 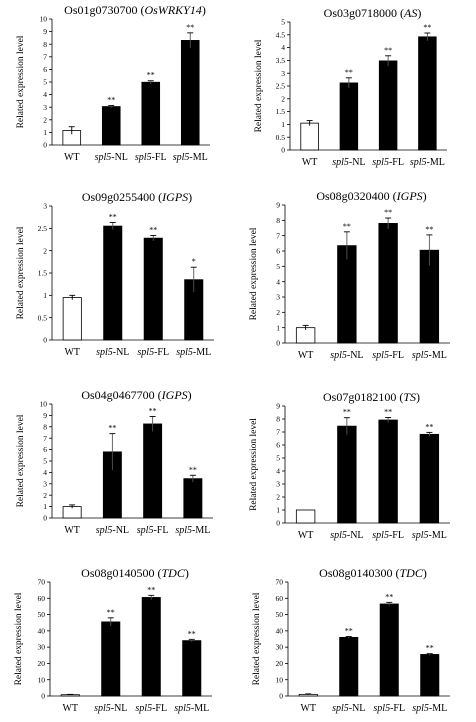 I want to click on chart-title-prefix: Os01g0730700 (, so click(x=104, y=10).